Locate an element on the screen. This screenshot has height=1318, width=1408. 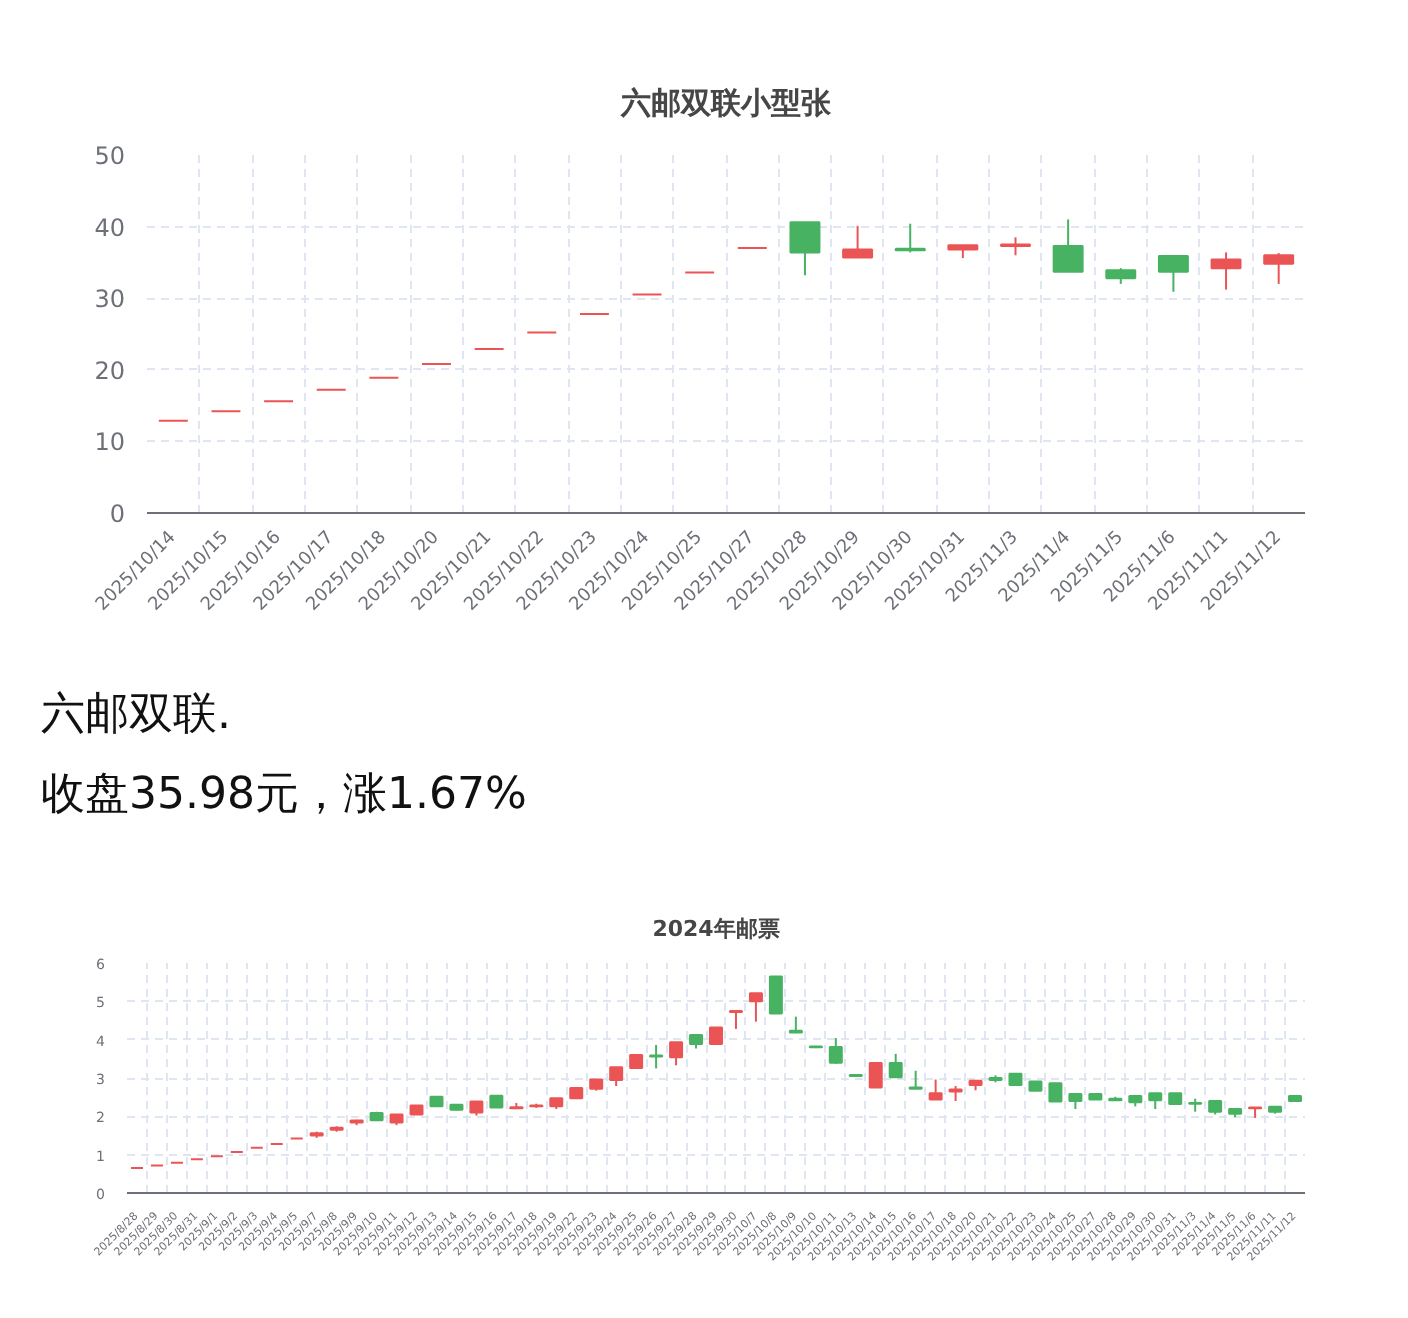
y-tick-label: 10 is located at coordinates (110, 442).